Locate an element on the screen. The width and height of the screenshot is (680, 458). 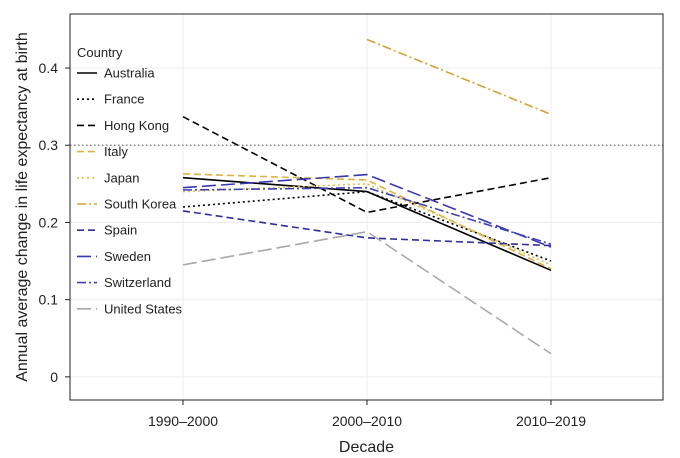
legend-label: Hong Kong is located at coordinates (136, 125).